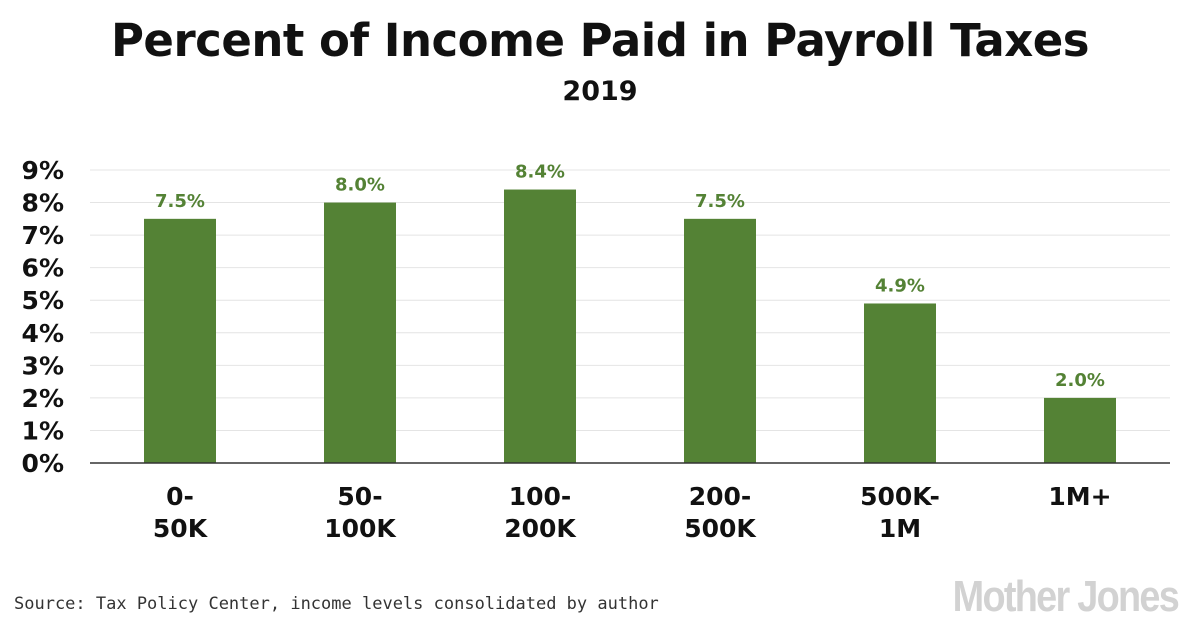 Image resolution: width=1200 pixels, height=630 pixels. I want to click on x-tick-label: 0-, so click(180, 496).